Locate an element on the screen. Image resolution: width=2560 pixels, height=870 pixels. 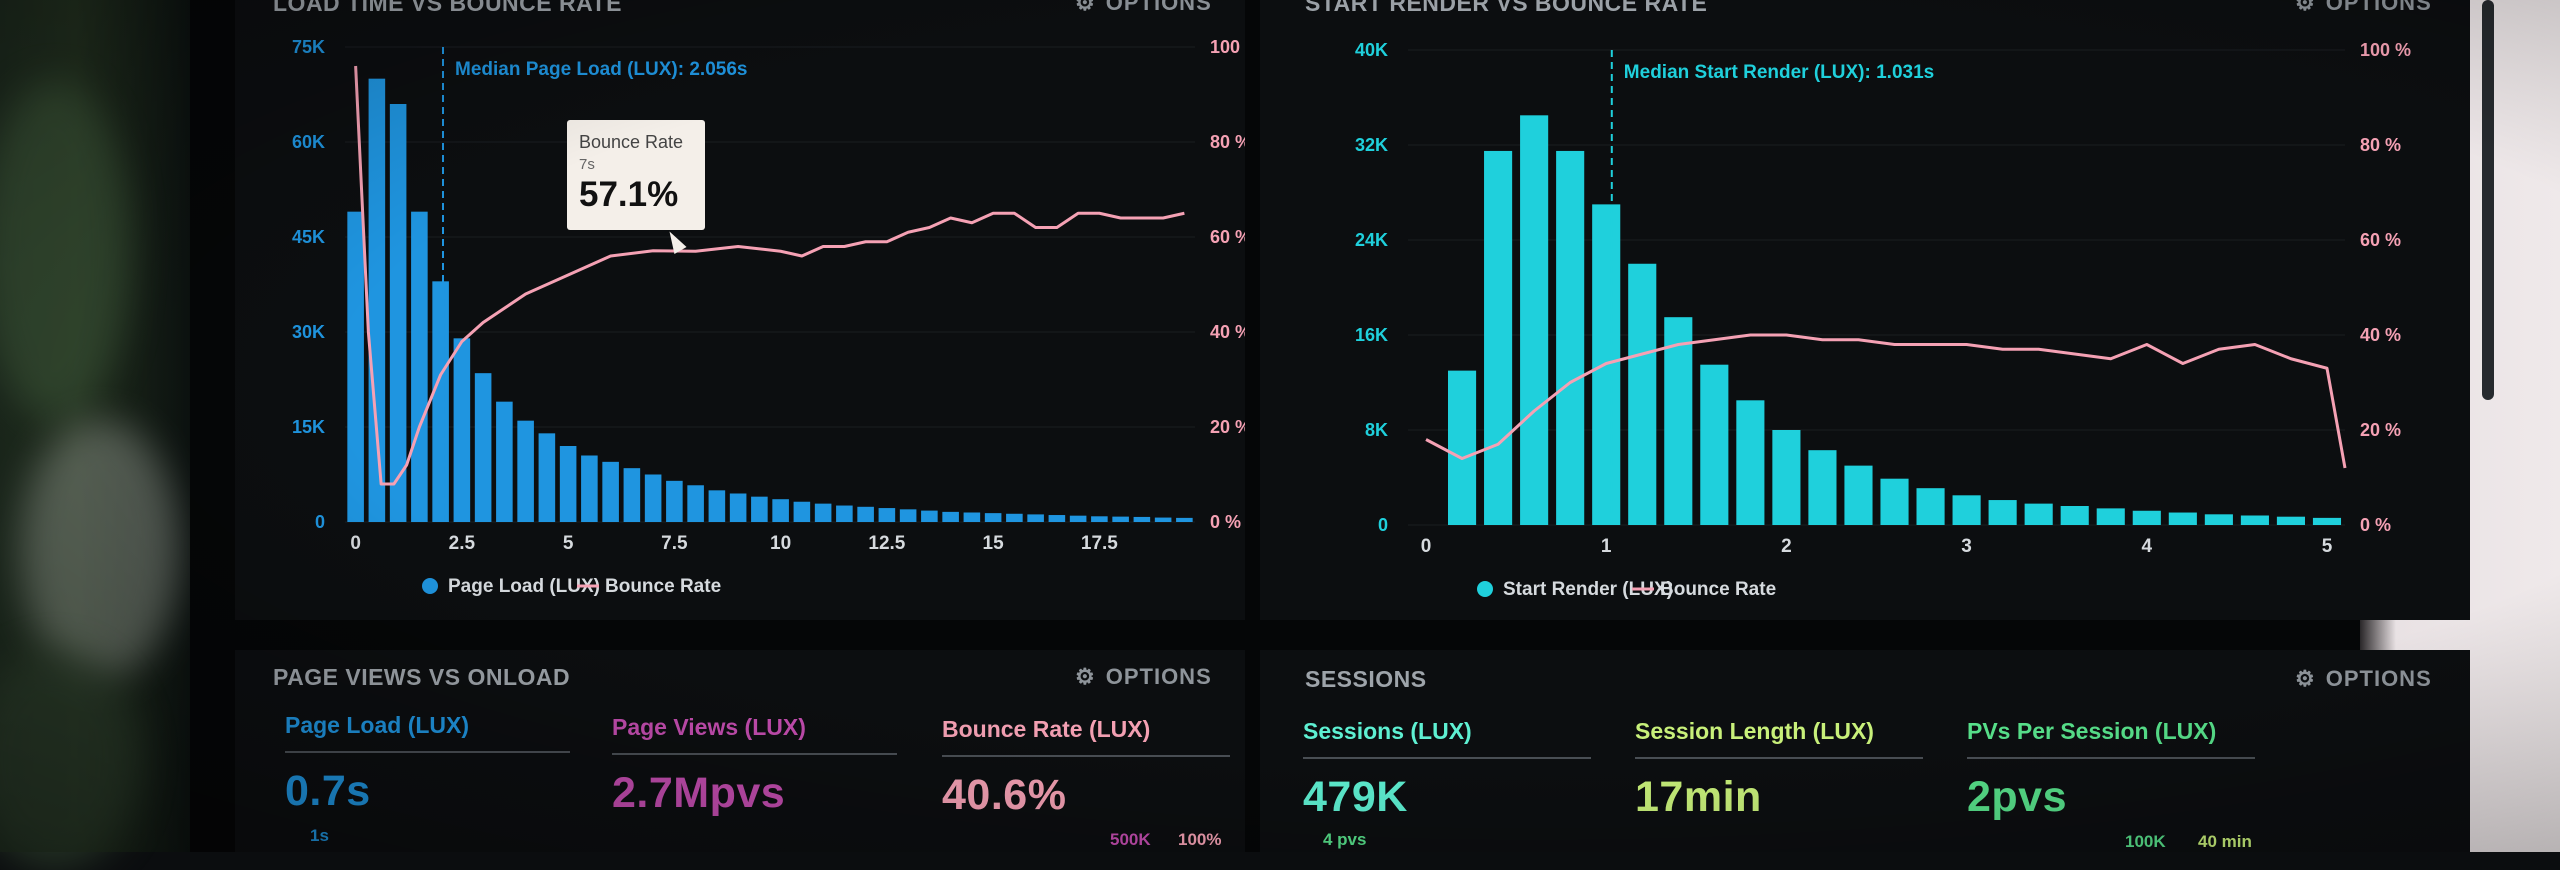
x-tick-label: 7.5 is located at coordinates (674, 543).